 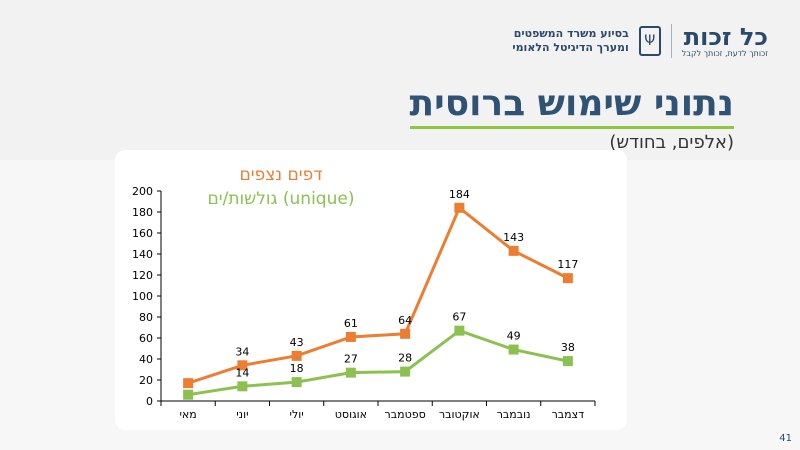 What do you see at coordinates (297, 368) in the screenshot?
I see `data-label: 18` at bounding box center [297, 368].